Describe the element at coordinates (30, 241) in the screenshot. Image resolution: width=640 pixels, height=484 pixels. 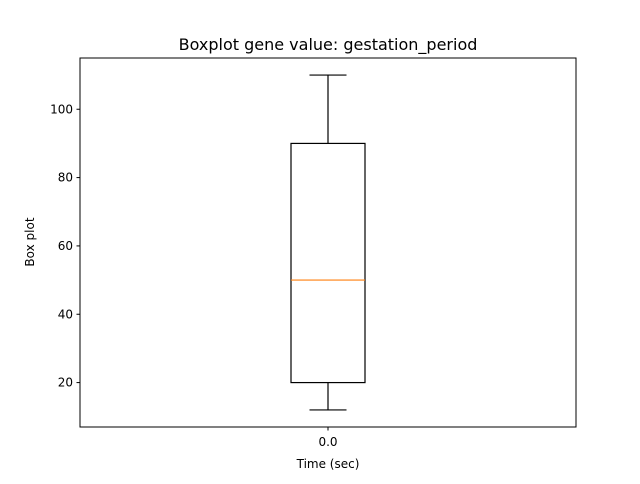
I see `y-axis-label: Box plot` at that location.